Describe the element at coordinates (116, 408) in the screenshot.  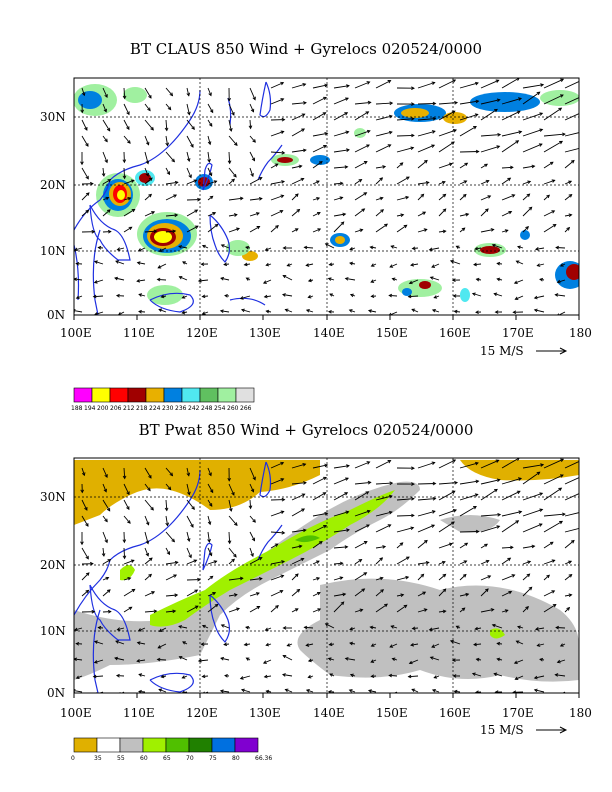
I see `colorbar-label: 206` at that location.